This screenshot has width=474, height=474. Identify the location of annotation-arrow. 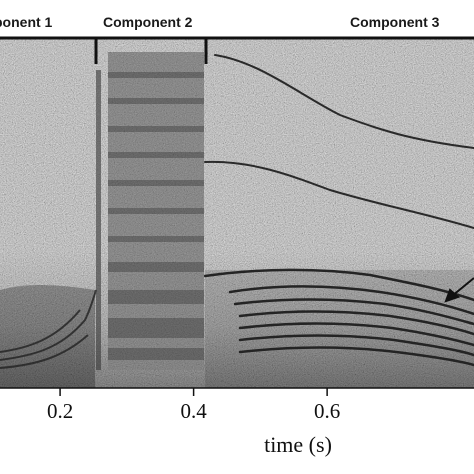
(459, 290).